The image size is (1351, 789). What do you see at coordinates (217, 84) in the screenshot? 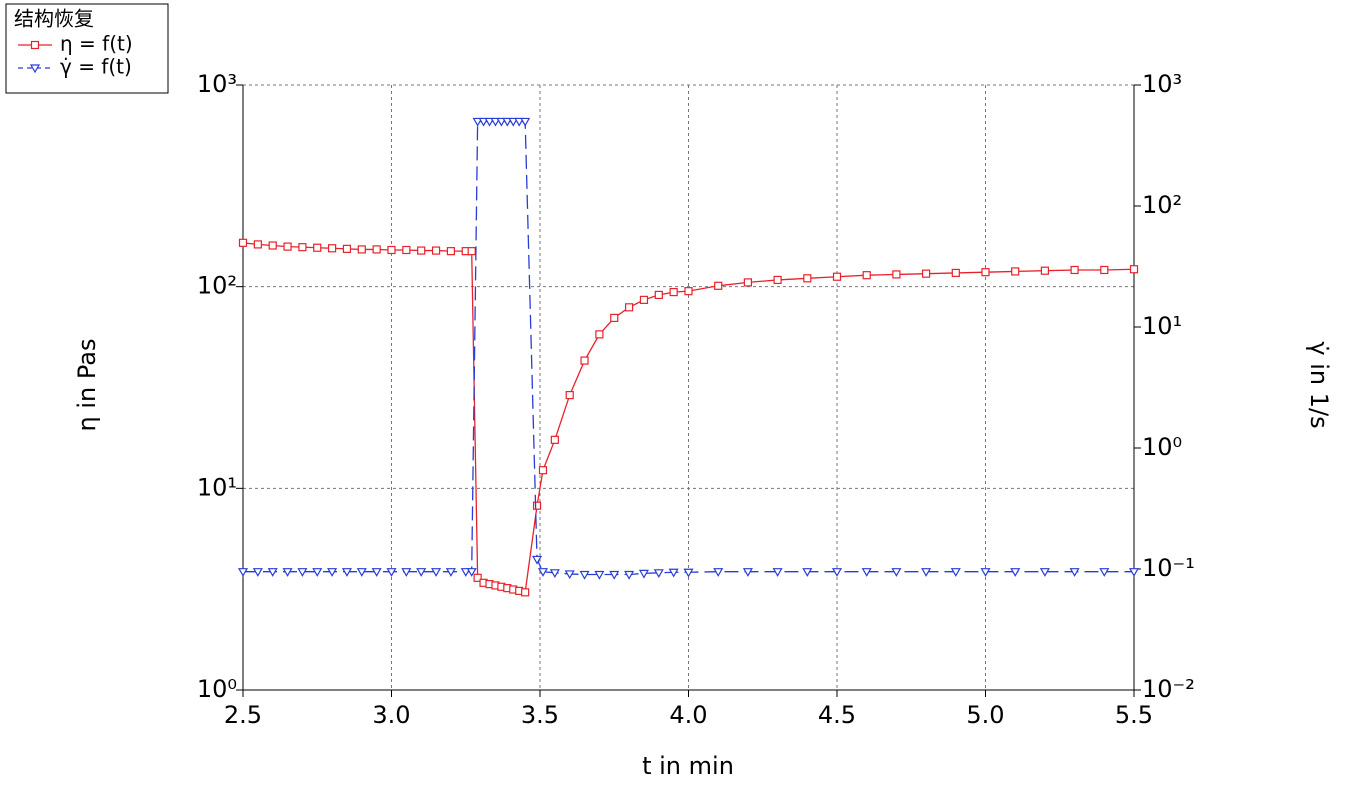
I see `y-tick-label: 10³` at bounding box center [217, 84].